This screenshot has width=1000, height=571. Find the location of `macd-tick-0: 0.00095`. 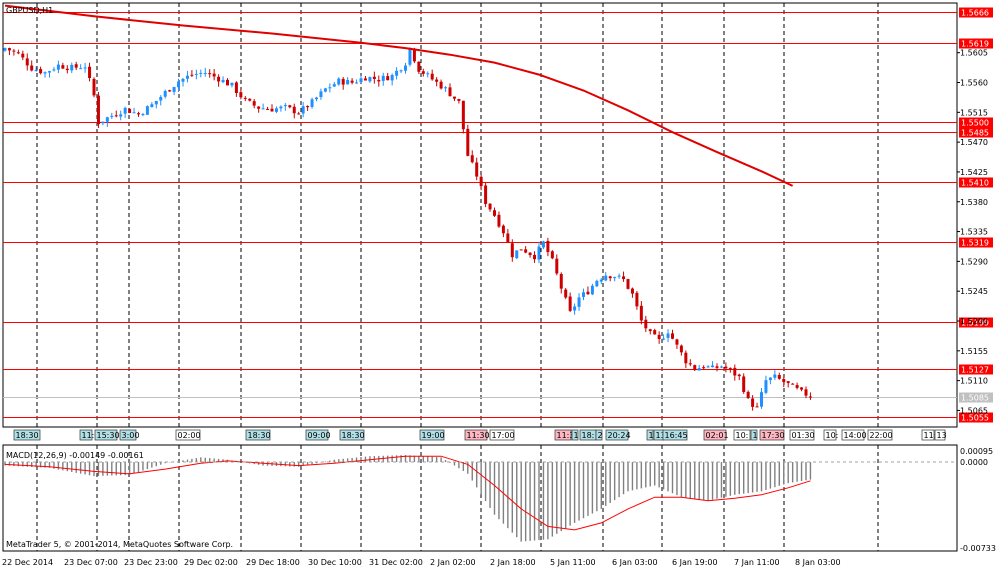

macd-tick-0: 0.00095 is located at coordinates (976, 451).